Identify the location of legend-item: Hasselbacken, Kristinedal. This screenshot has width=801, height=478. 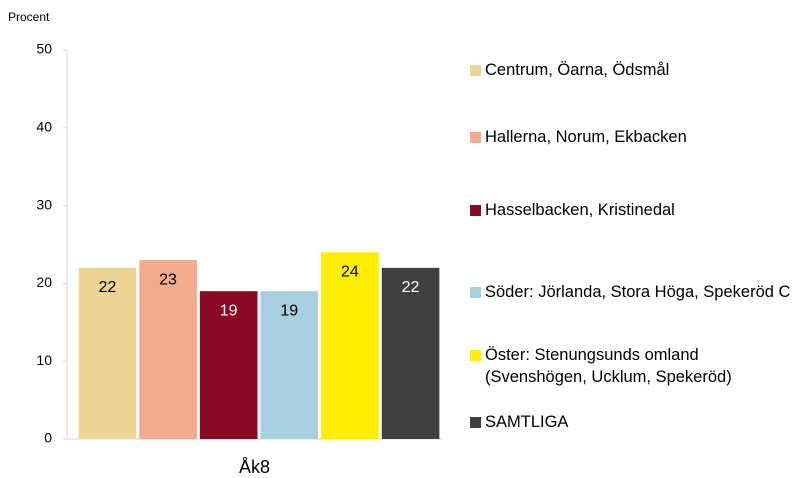
(634, 210).